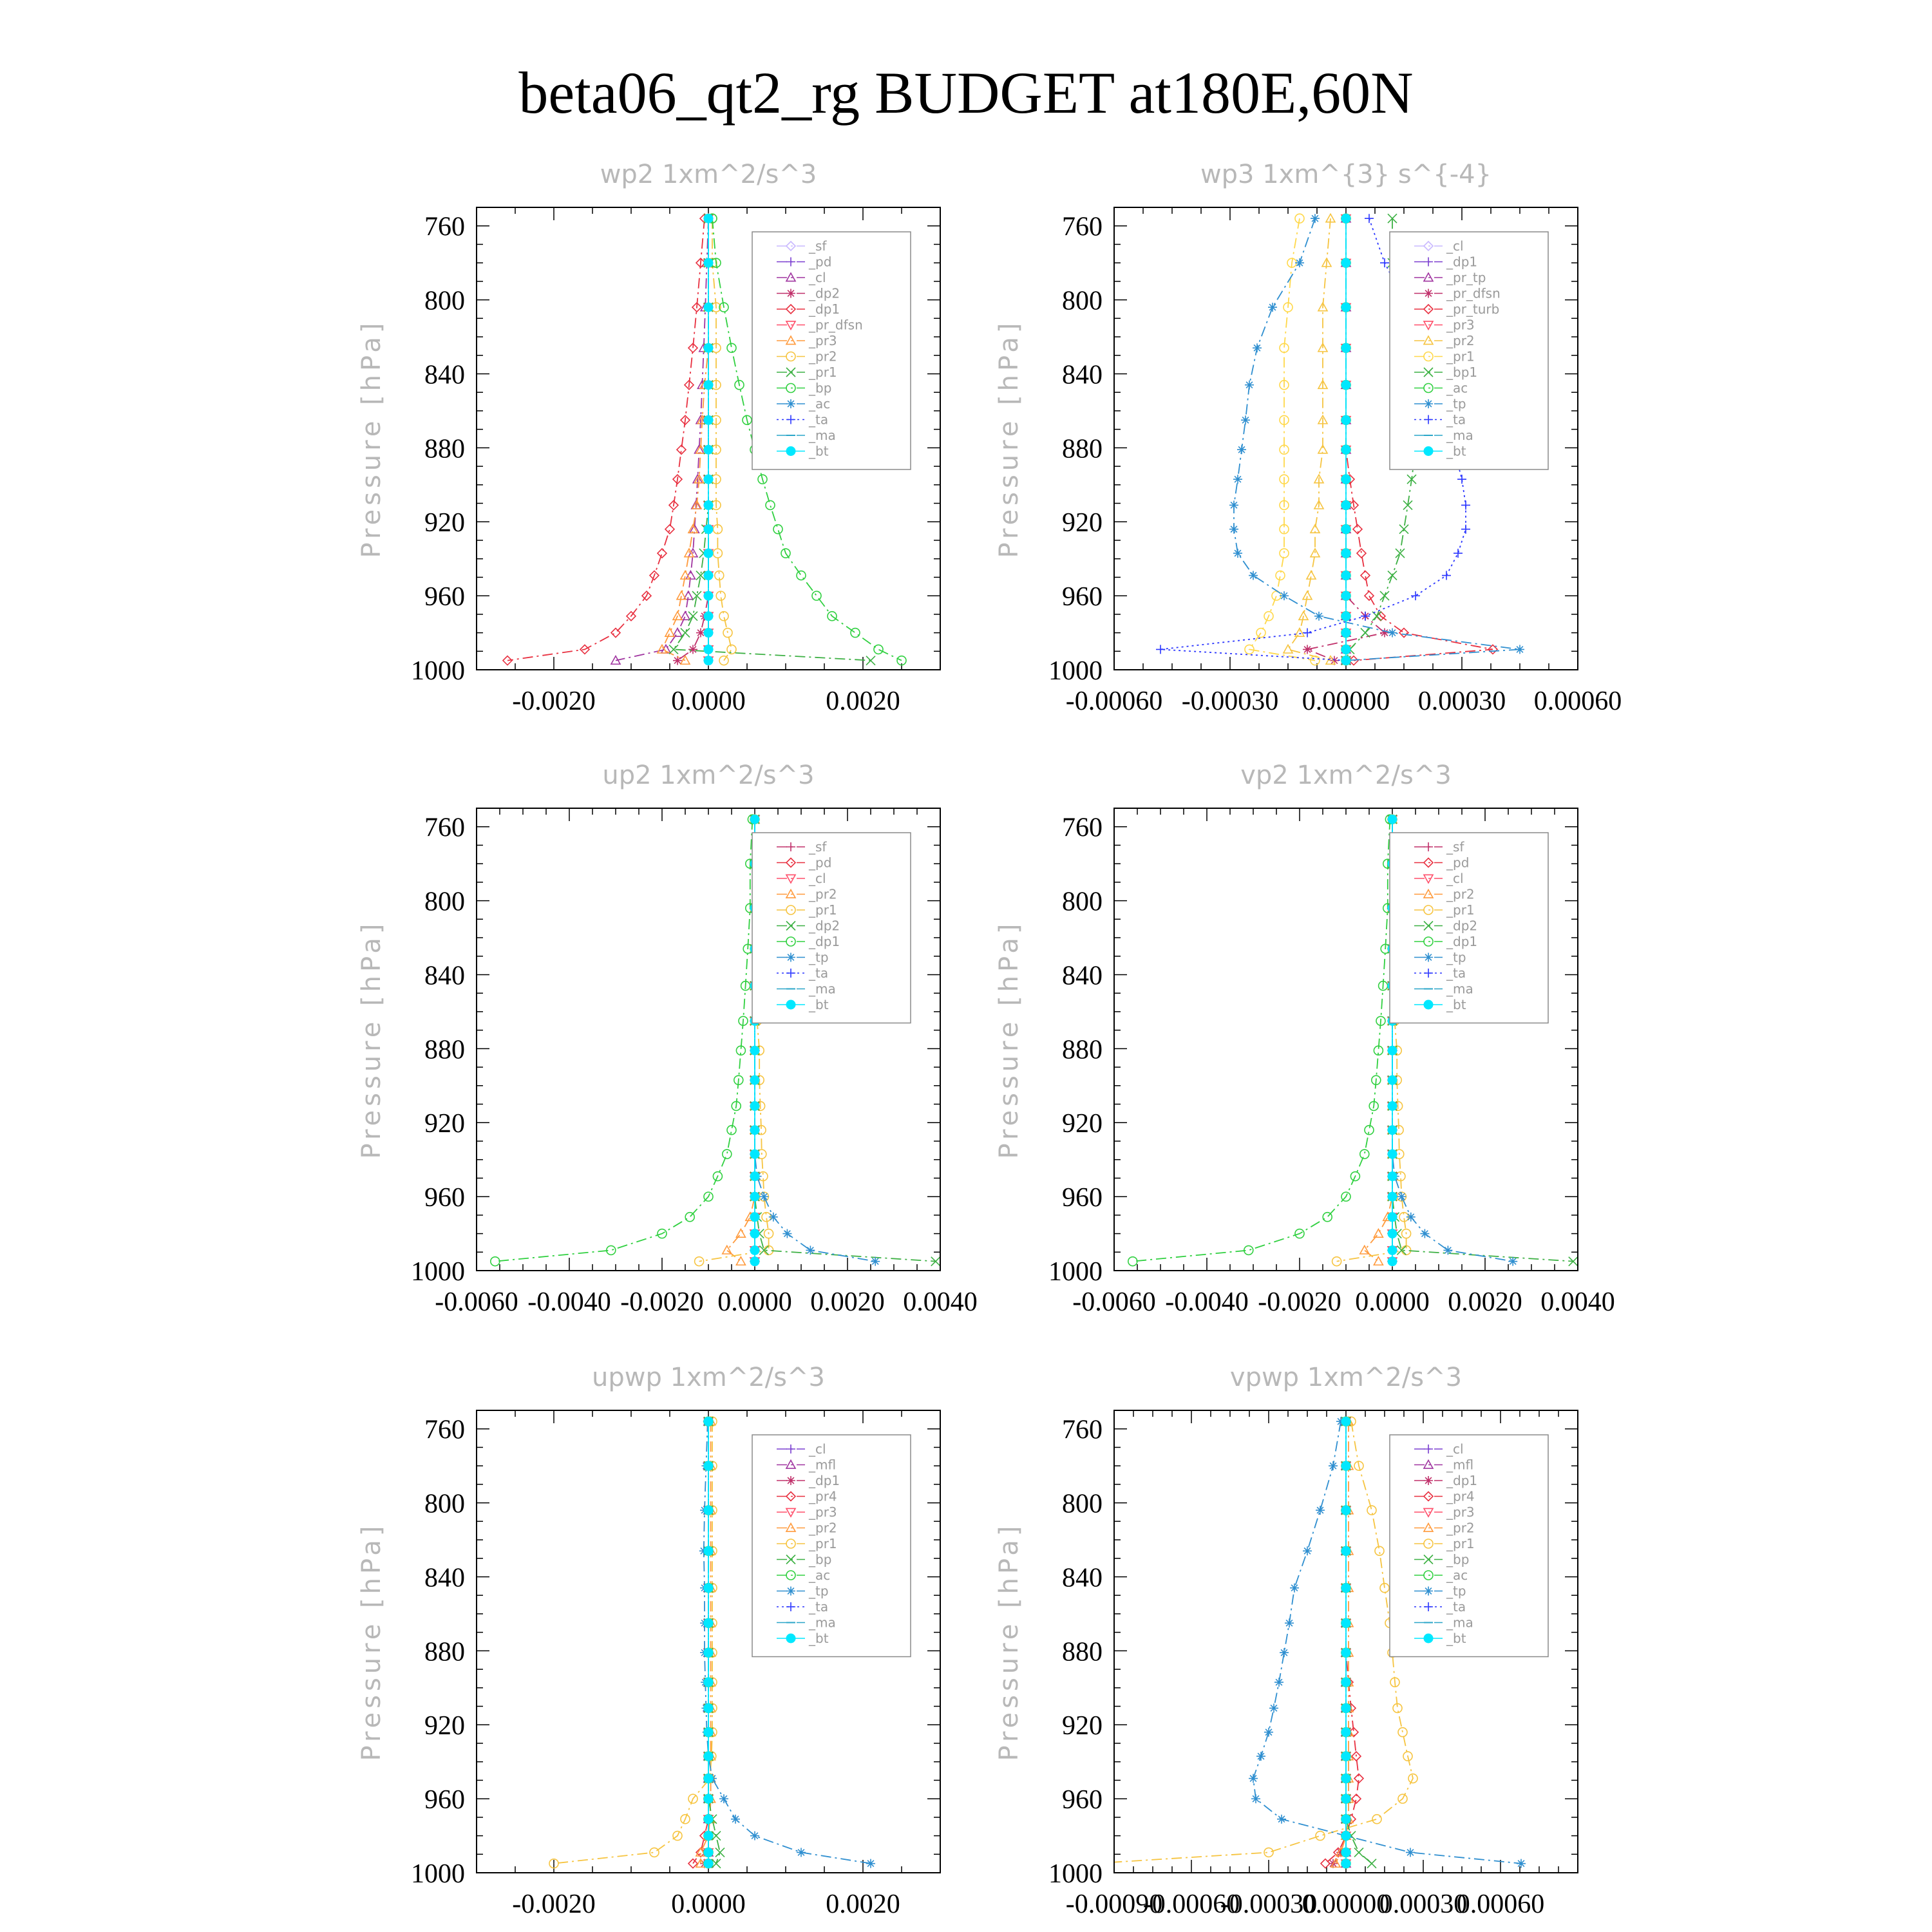 This screenshot has width=1932, height=1932. Describe the element at coordinates (445, 1430) in the screenshot. I see `y-tick-label: 760` at that location.